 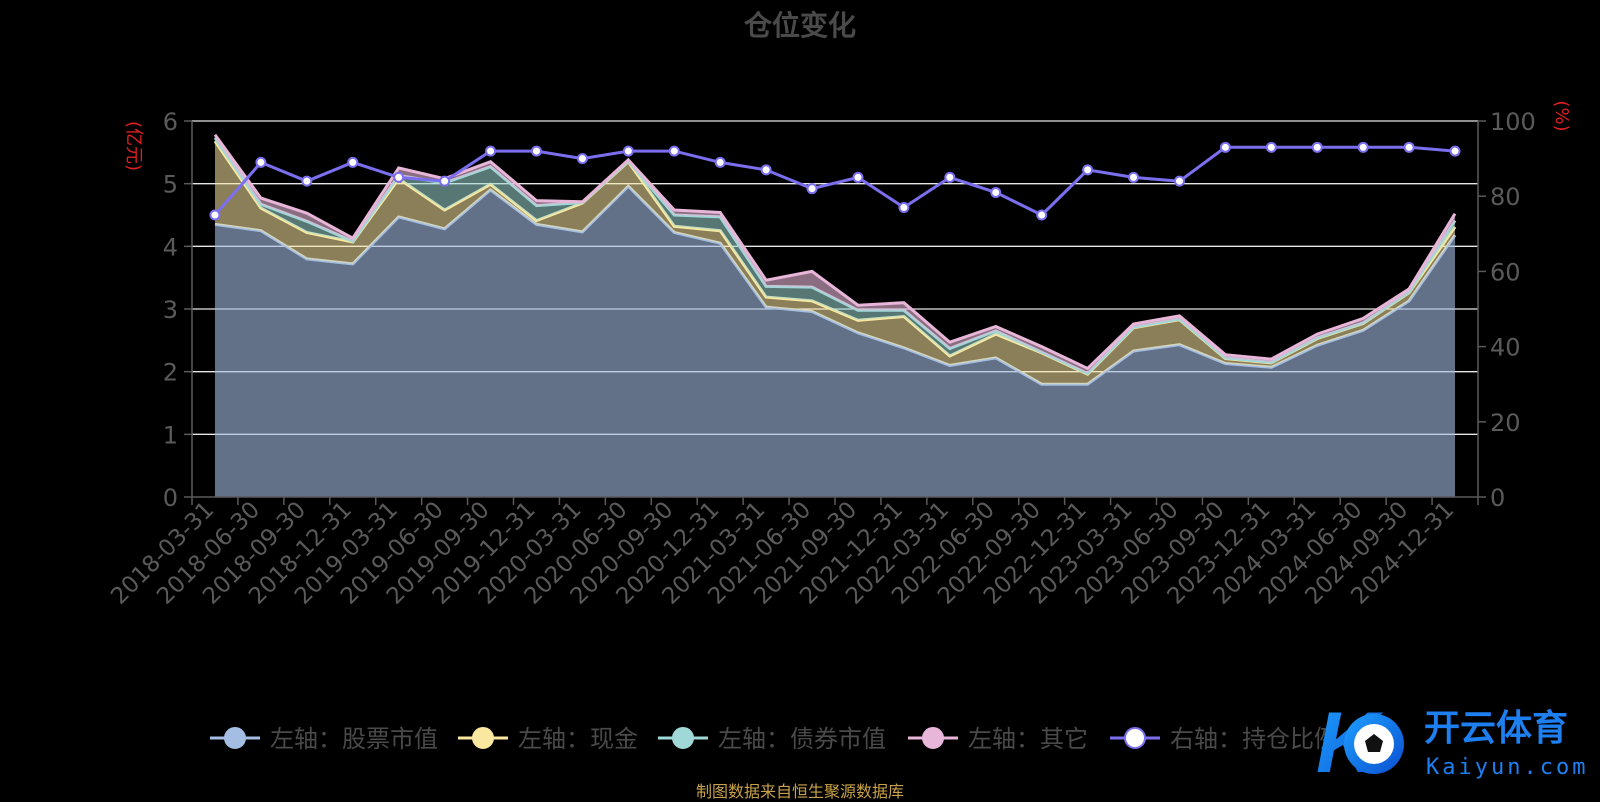 What do you see at coordinates (170, 373) in the screenshot?
I see `y-left-tick-label: 2` at bounding box center [170, 373].